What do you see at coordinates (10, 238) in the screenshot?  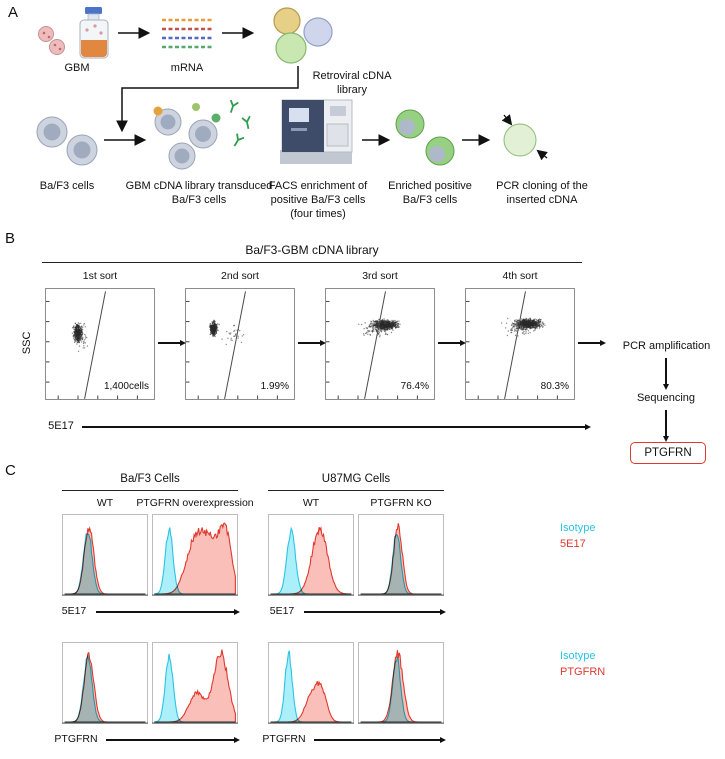 I see `panel-b-label: B` at bounding box center [10, 238].